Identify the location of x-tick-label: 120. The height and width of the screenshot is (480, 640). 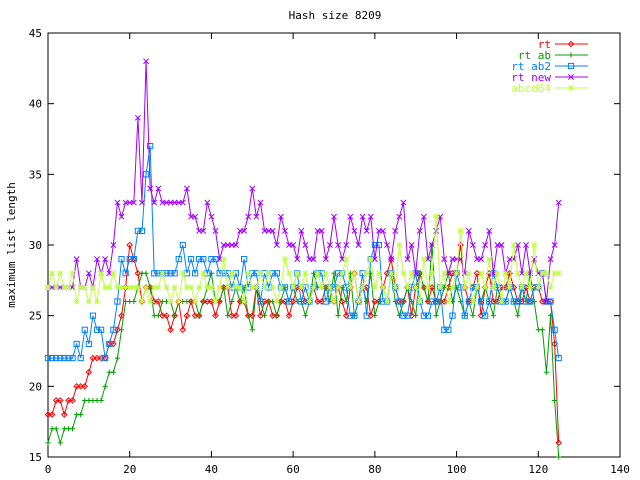
(538, 469).